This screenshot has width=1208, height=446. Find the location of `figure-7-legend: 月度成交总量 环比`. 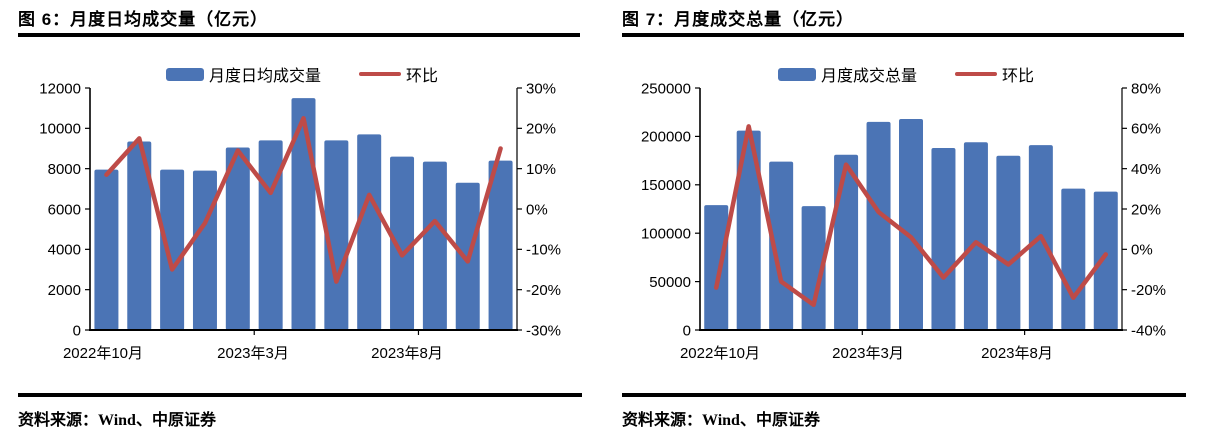

figure-7-legend: 月度成交总量 环比 is located at coordinates (906, 74).